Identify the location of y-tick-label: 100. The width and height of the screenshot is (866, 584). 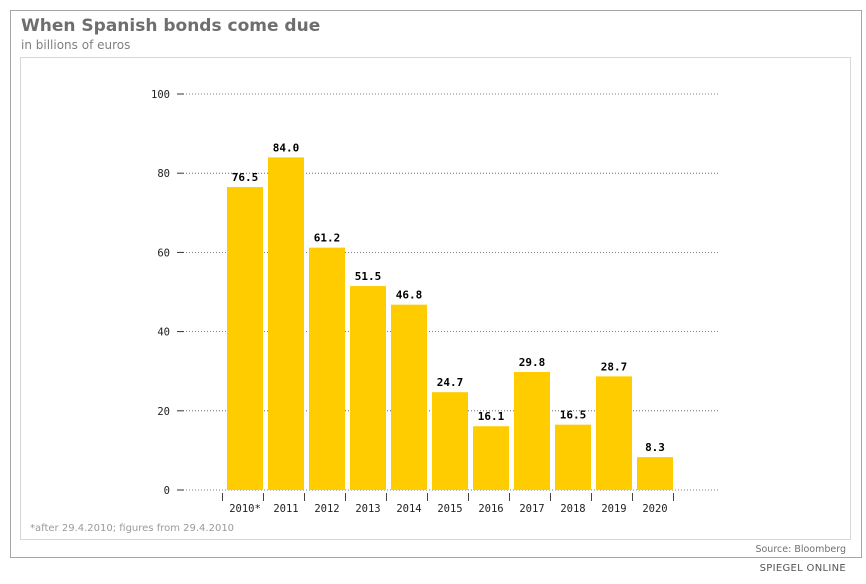
(160, 95).